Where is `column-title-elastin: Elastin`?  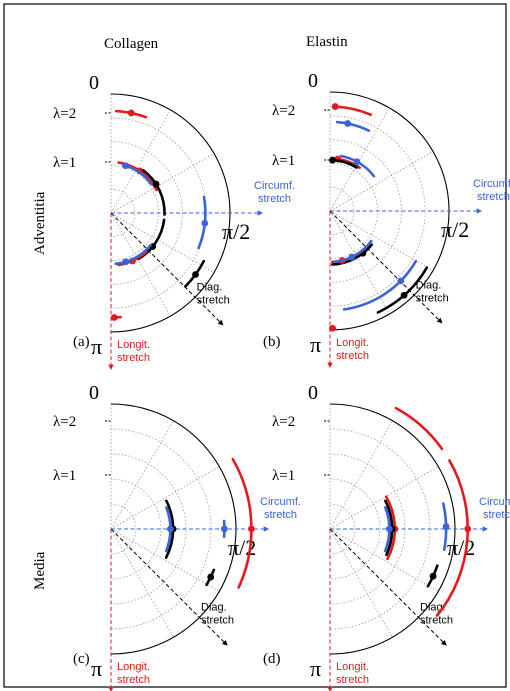 column-title-elastin: Elastin is located at coordinates (327, 42).